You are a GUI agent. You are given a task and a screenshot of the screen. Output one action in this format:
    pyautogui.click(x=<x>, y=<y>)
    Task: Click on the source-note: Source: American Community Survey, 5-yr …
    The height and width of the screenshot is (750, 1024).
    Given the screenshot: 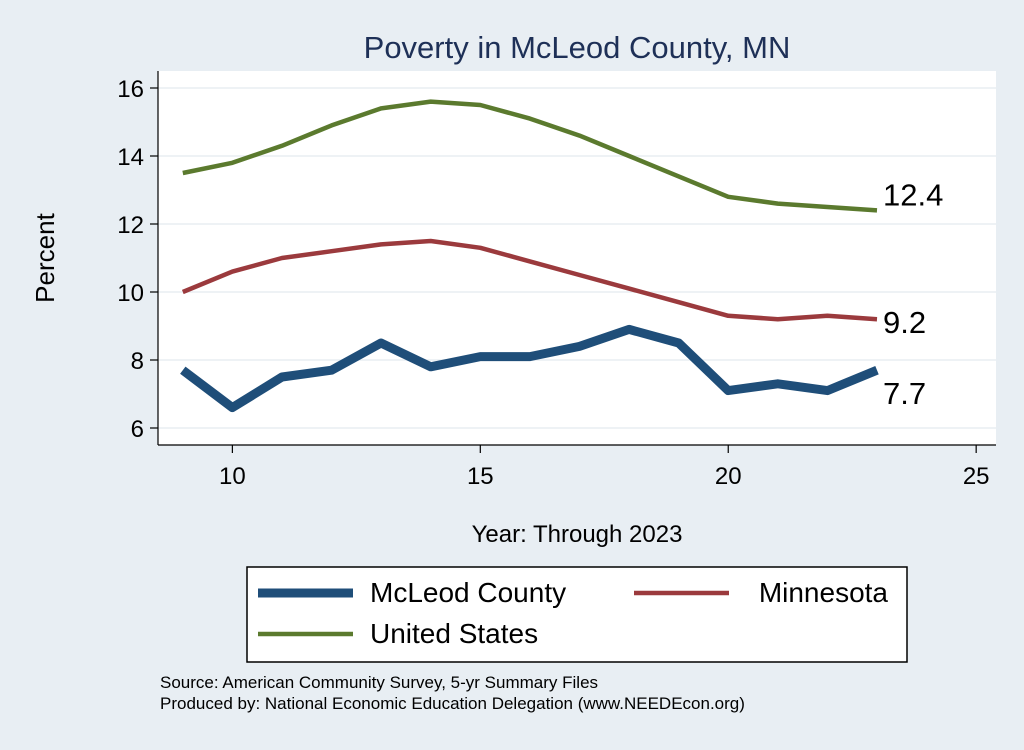 What is the action you would take?
    pyautogui.click(x=379, y=682)
    